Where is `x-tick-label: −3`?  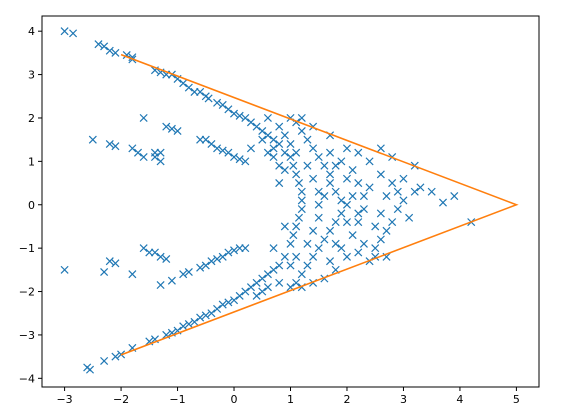
x-tick-label: −3 is located at coordinates (64, 399).